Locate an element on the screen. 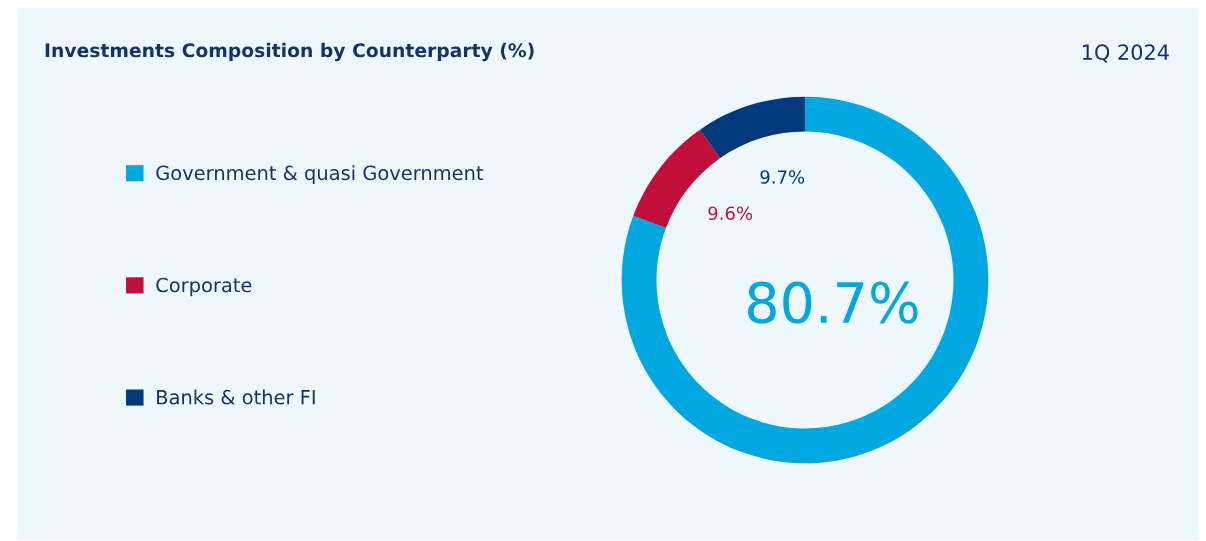  data-label: 80.7% is located at coordinates (833, 302).